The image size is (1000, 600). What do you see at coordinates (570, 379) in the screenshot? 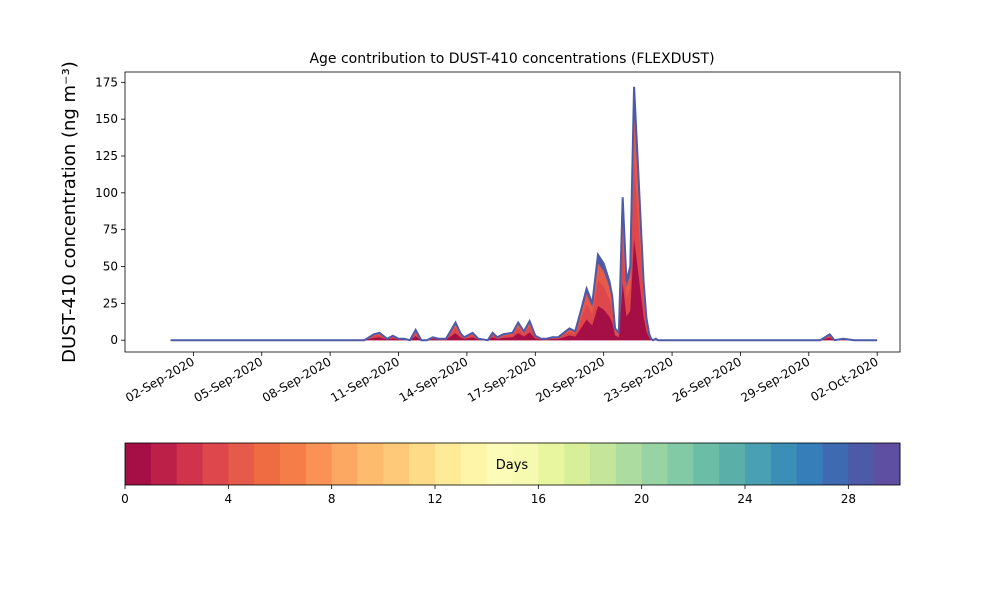
I see `x-tick-label: 20-Sep-2020` at bounding box center [570, 379].